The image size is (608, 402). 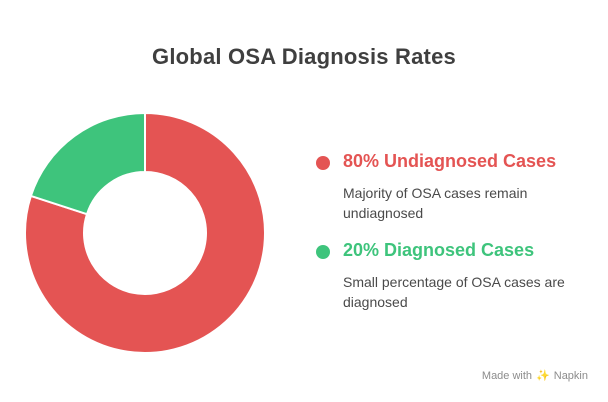 What do you see at coordinates (323, 163) in the screenshot?
I see `legend-dot-undiagnosed` at bounding box center [323, 163].